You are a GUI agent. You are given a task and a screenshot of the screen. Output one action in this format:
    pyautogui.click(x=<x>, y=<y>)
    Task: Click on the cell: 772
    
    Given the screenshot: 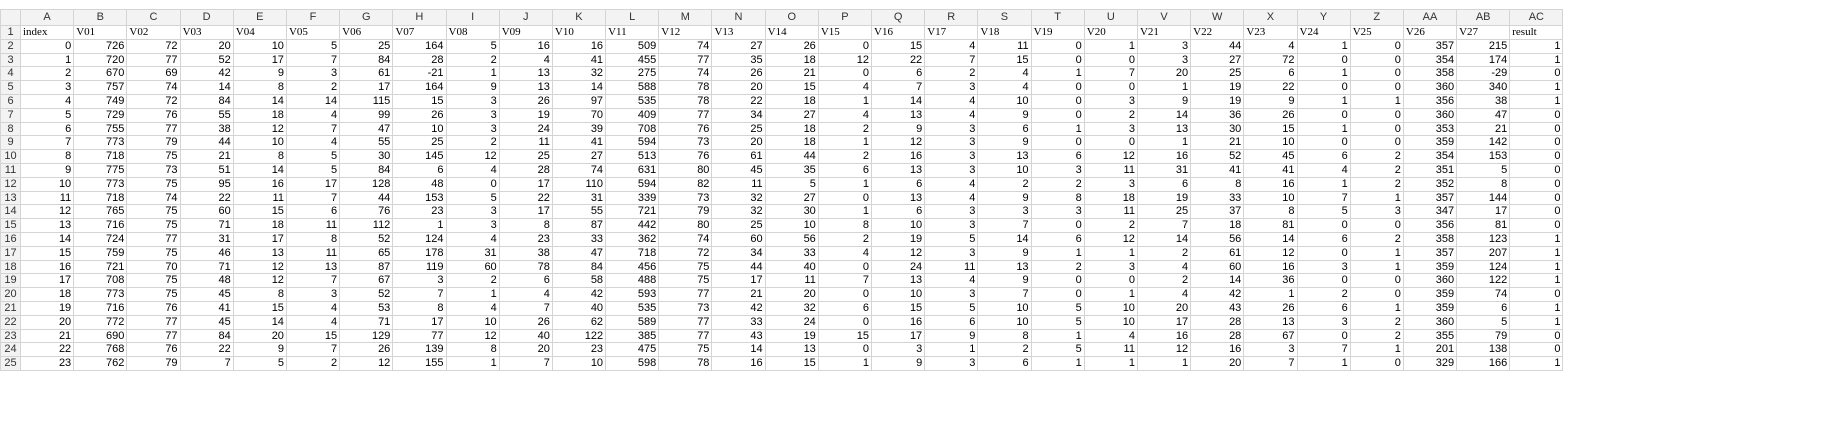 What is the action you would take?
    pyautogui.click(x=100, y=322)
    